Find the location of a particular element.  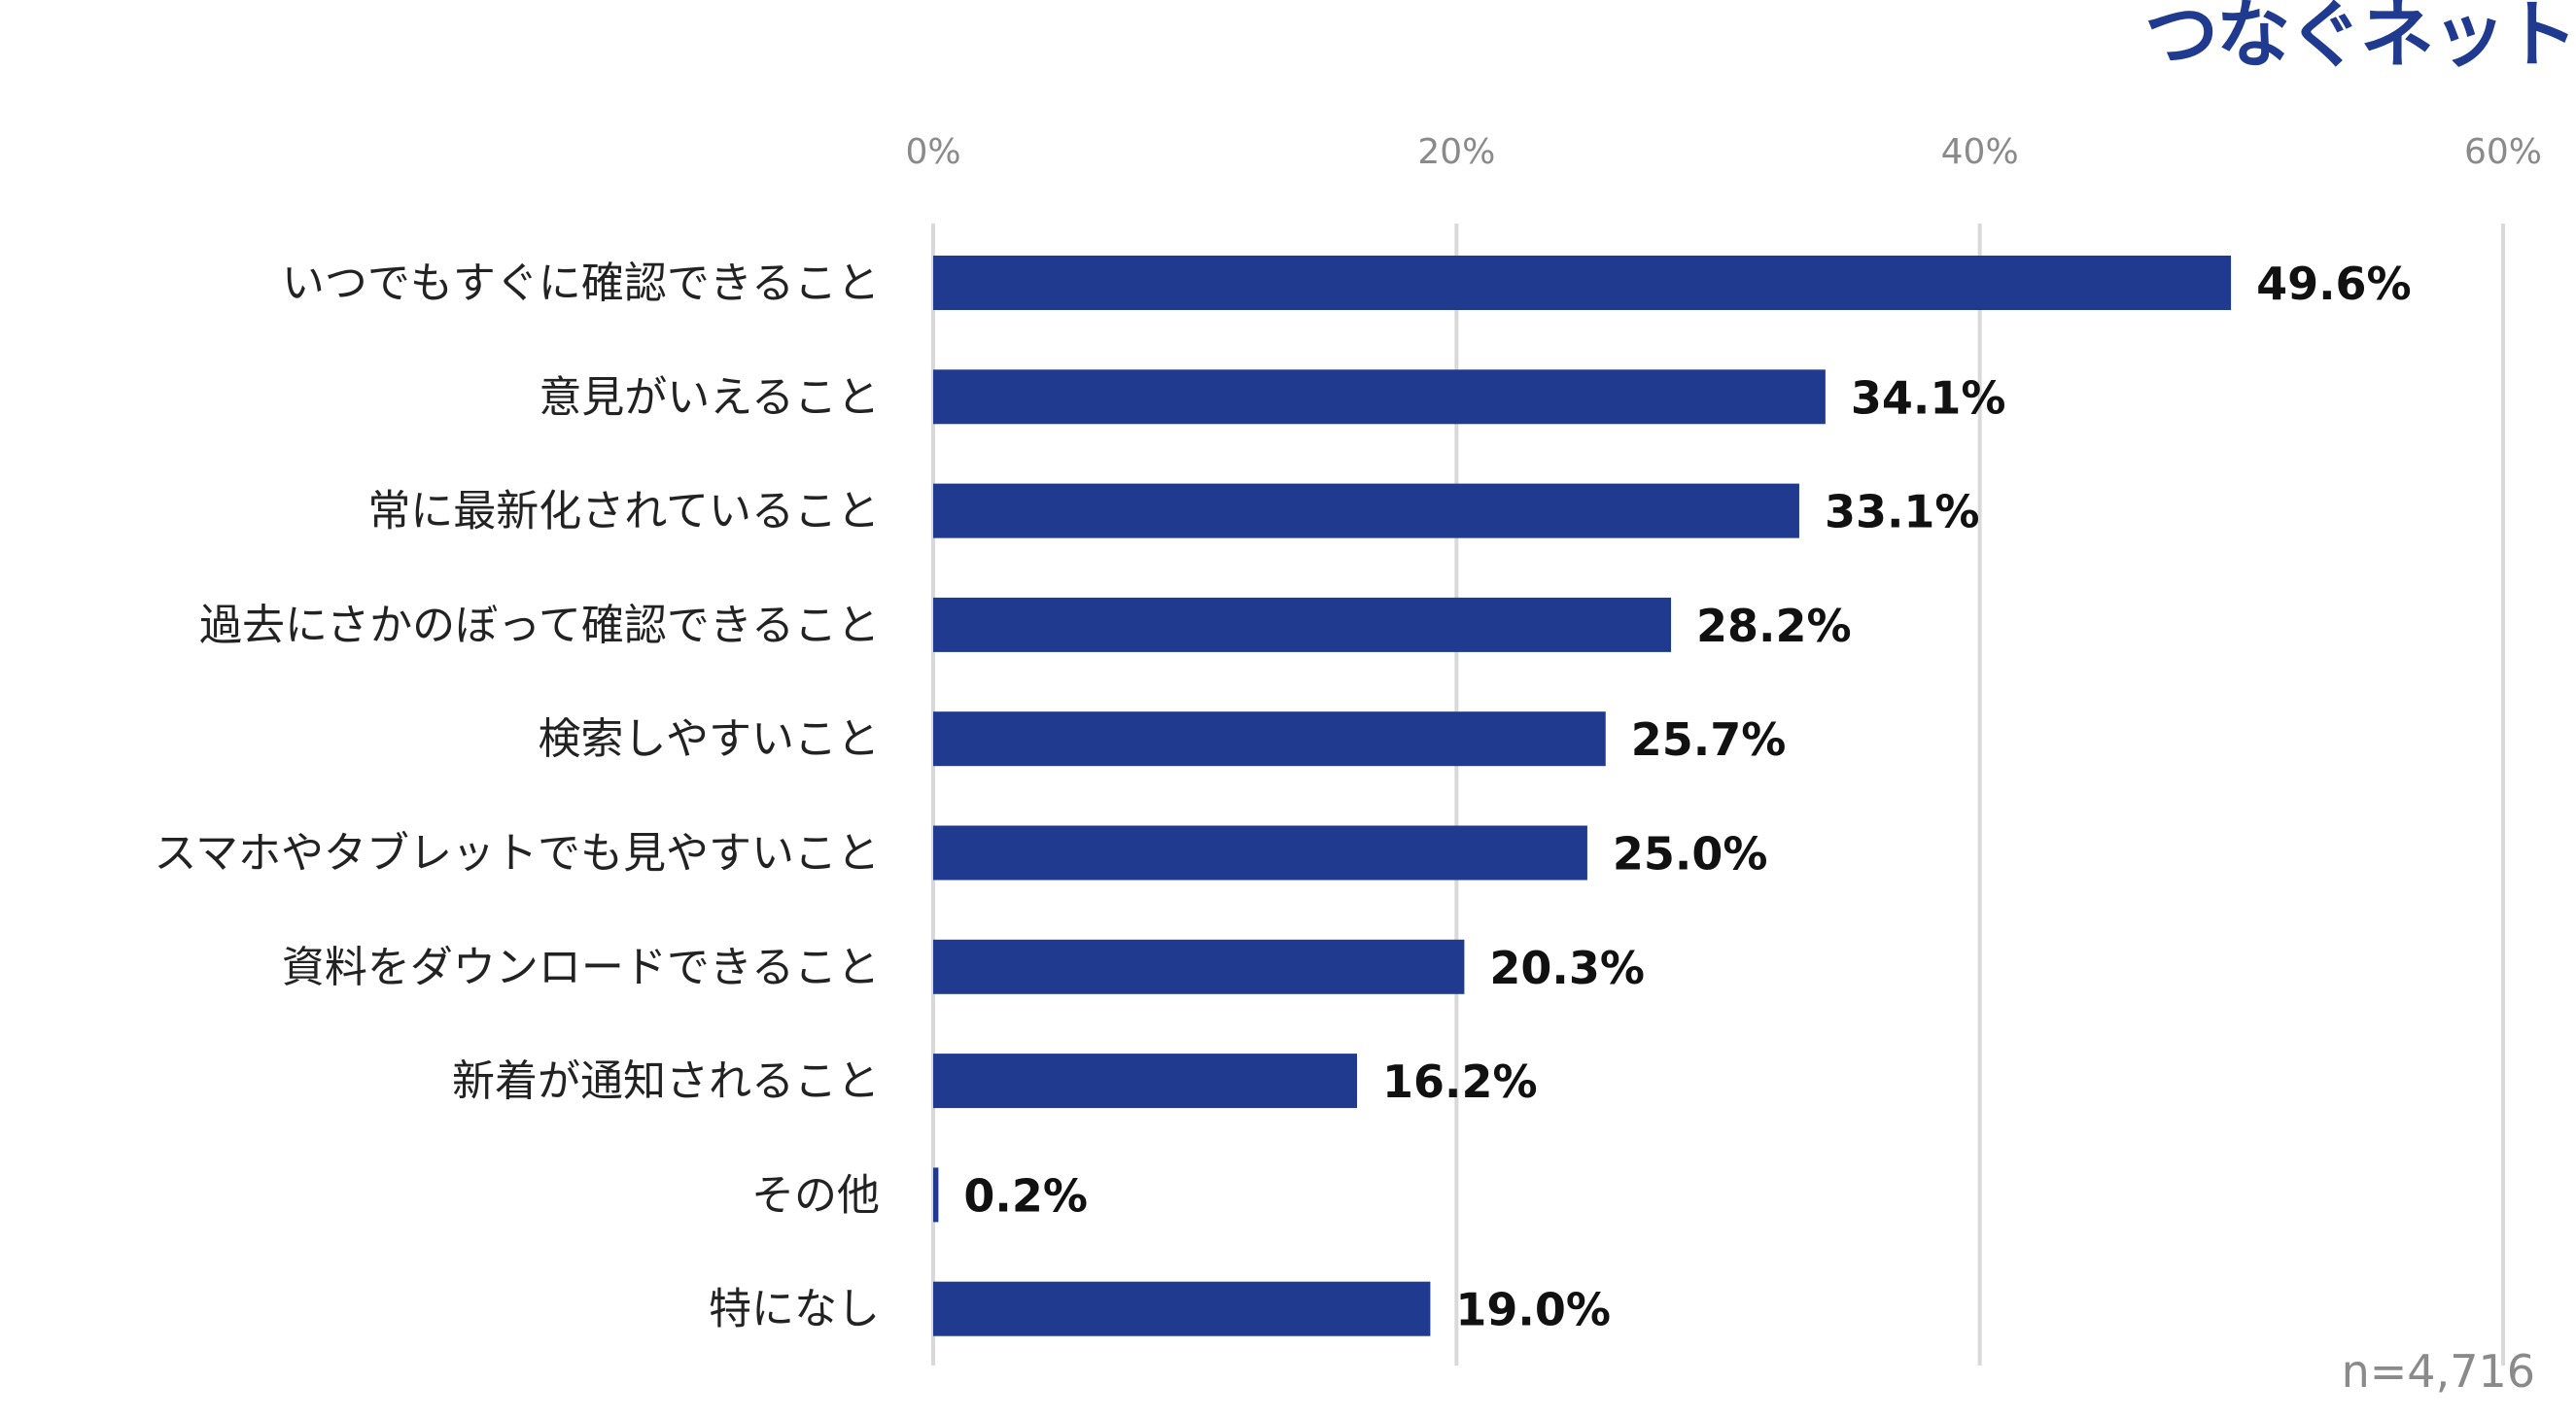

value-label: 19.0% is located at coordinates (1533, 1310).